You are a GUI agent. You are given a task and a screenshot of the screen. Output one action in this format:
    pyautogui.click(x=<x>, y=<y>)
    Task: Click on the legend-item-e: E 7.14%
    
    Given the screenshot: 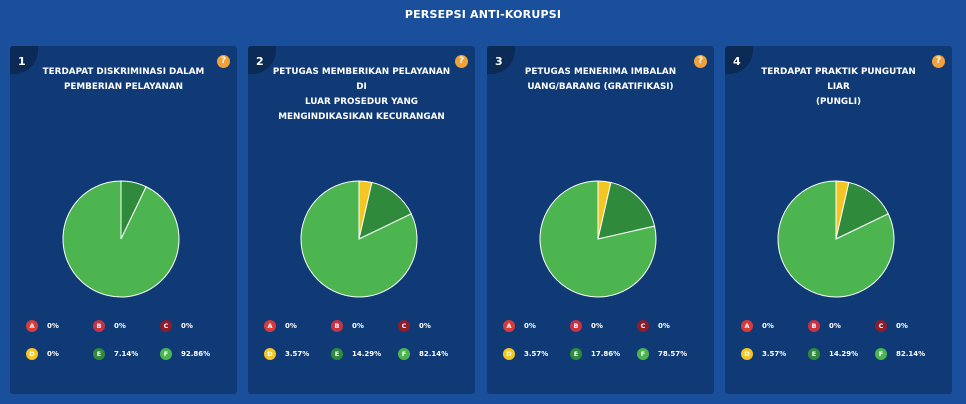 What is the action you would take?
    pyautogui.click(x=115, y=354)
    